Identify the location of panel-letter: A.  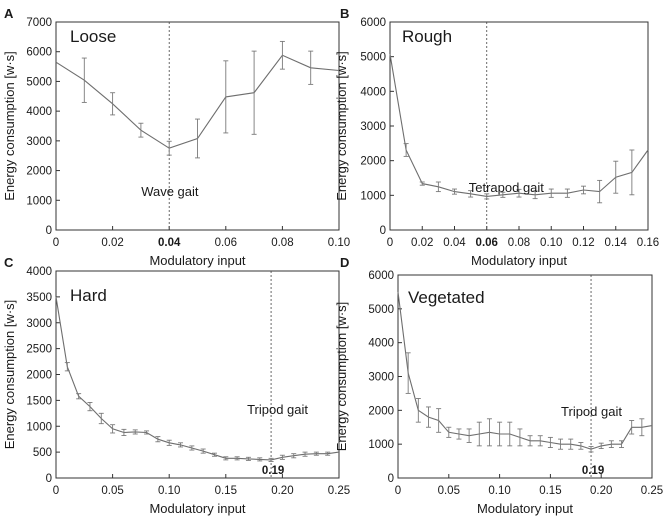
(9, 13).